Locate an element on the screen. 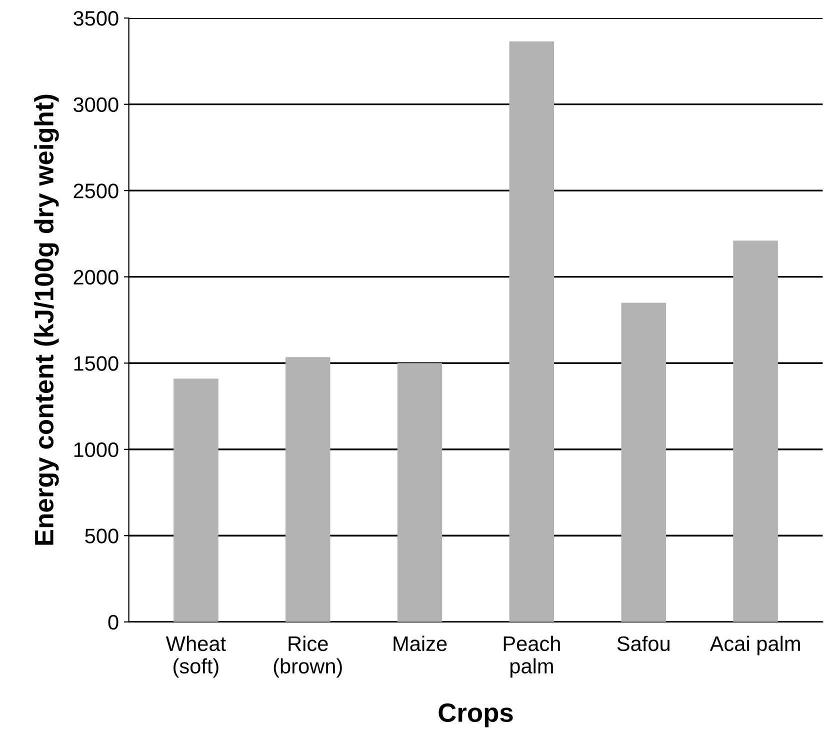 Image resolution: width=831 pixels, height=752 pixels. x-tick-label: Wheat (soft) is located at coordinates (196, 657).